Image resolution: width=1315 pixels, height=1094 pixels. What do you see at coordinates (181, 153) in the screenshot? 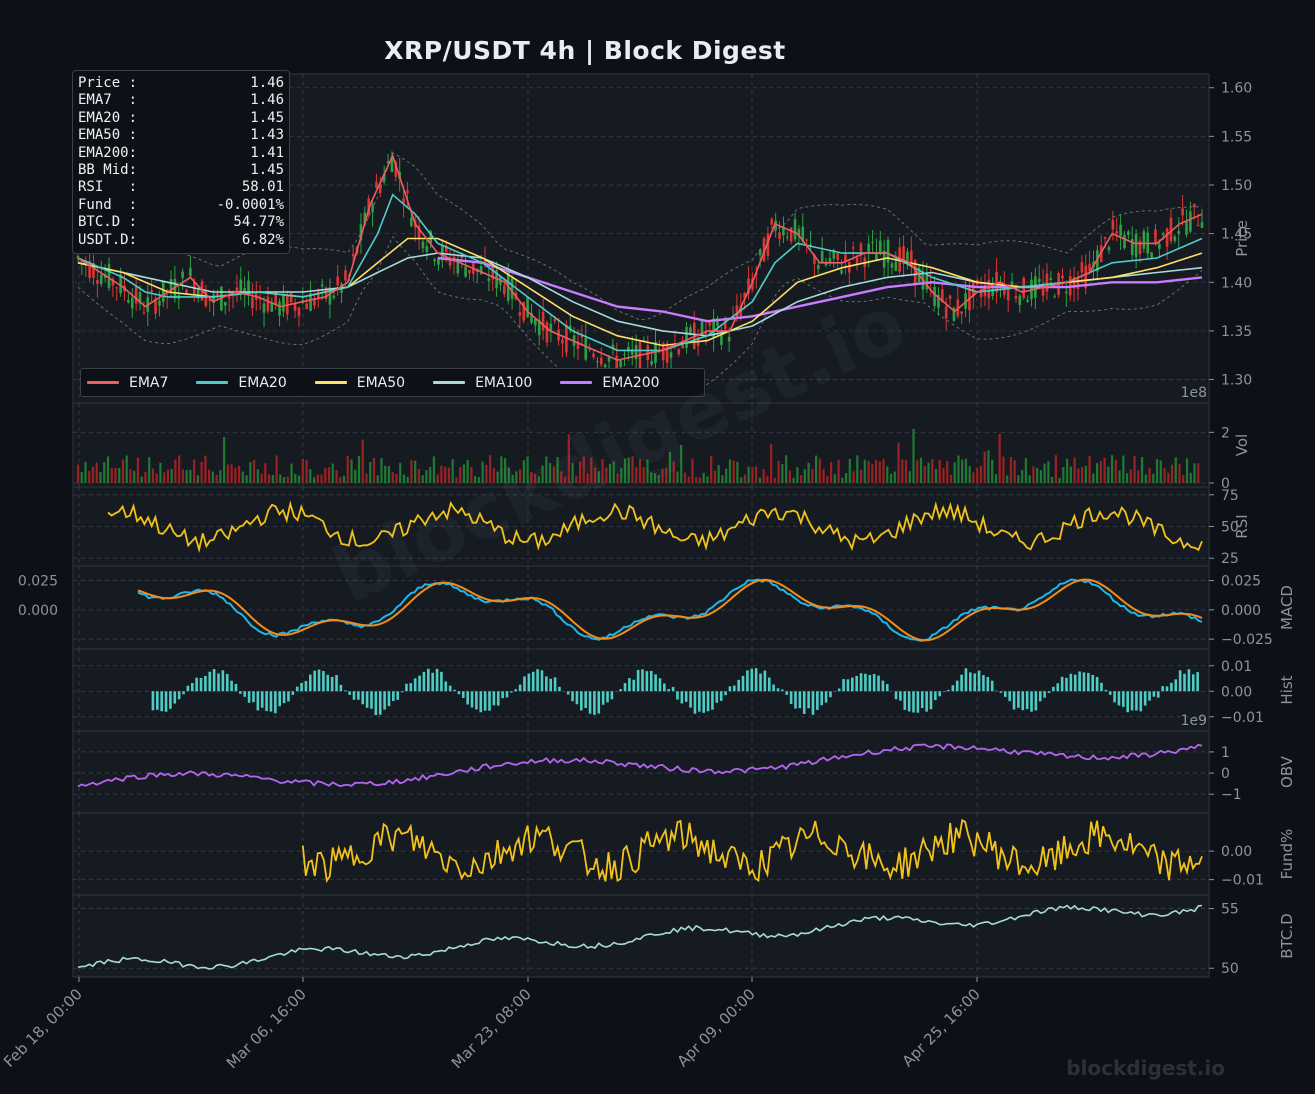
I see `info-row: EMA200: 1.41` at bounding box center [181, 153].